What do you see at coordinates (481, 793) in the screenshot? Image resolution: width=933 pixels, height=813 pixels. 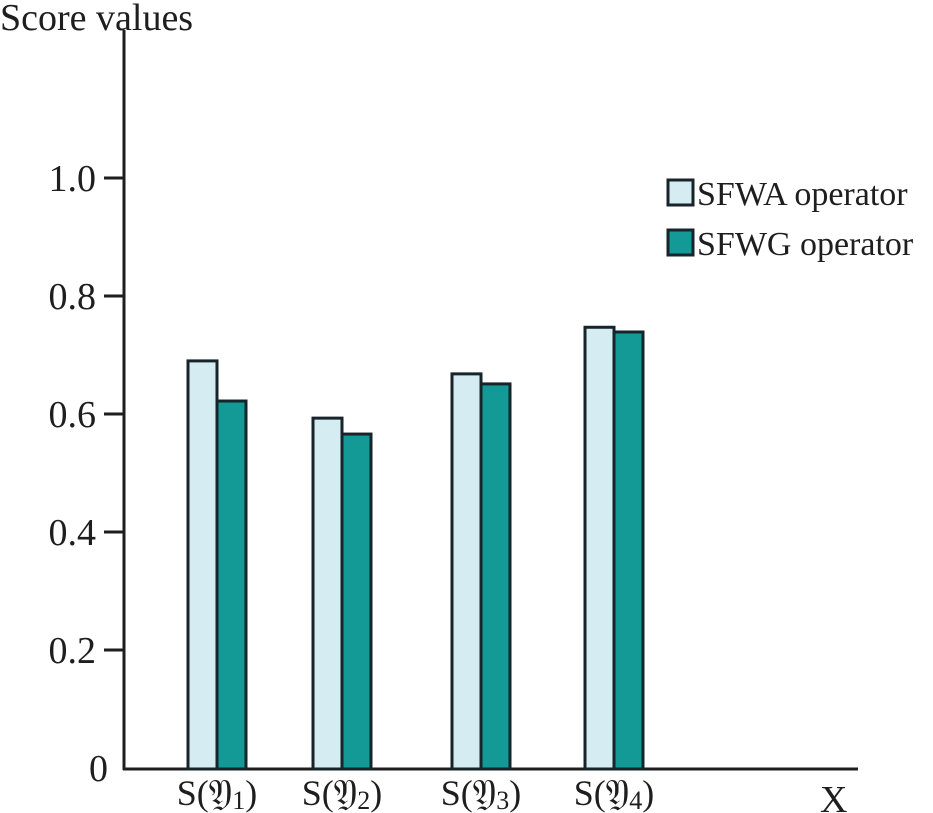 I see `x-tick-label: S(𝔜3)` at bounding box center [481, 793].